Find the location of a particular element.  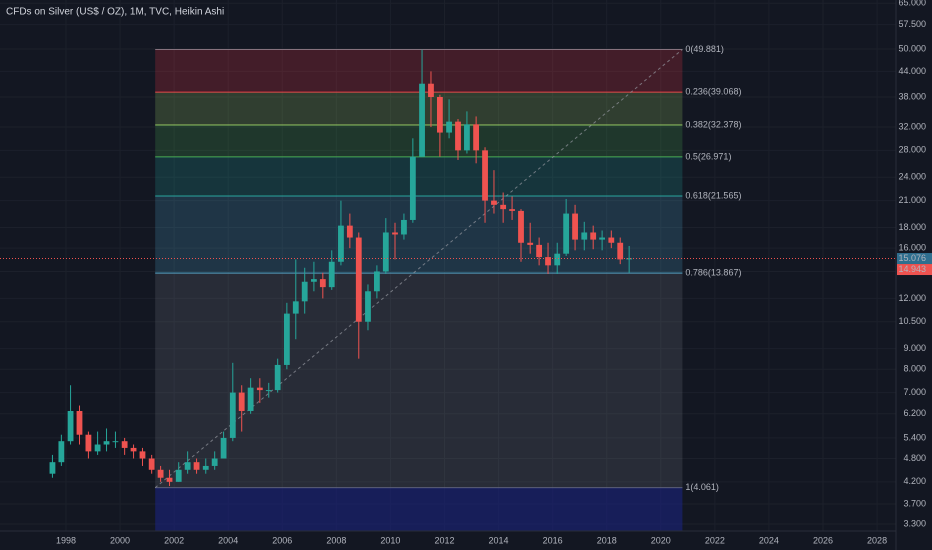

fib-level-label: 0.382(32.378) is located at coordinates (713, 124).